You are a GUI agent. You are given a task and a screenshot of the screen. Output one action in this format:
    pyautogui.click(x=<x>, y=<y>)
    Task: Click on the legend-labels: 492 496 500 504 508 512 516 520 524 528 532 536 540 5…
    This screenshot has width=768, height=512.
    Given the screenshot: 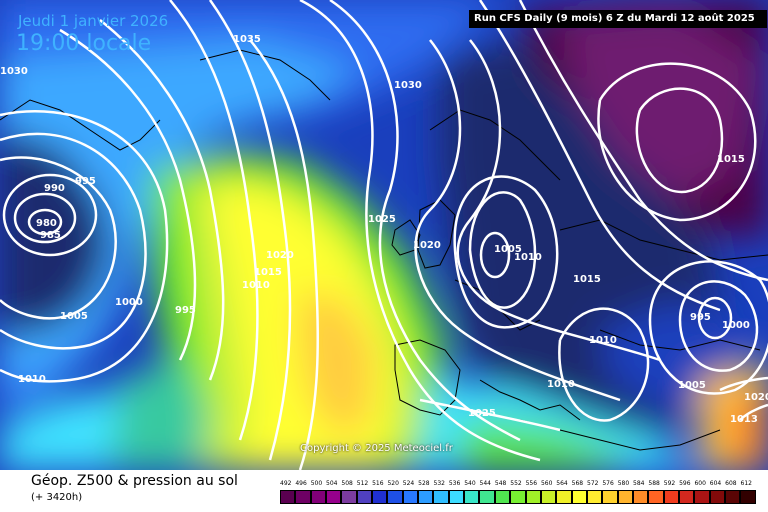 What is the action you would take?
    pyautogui.click(x=518, y=485)
    